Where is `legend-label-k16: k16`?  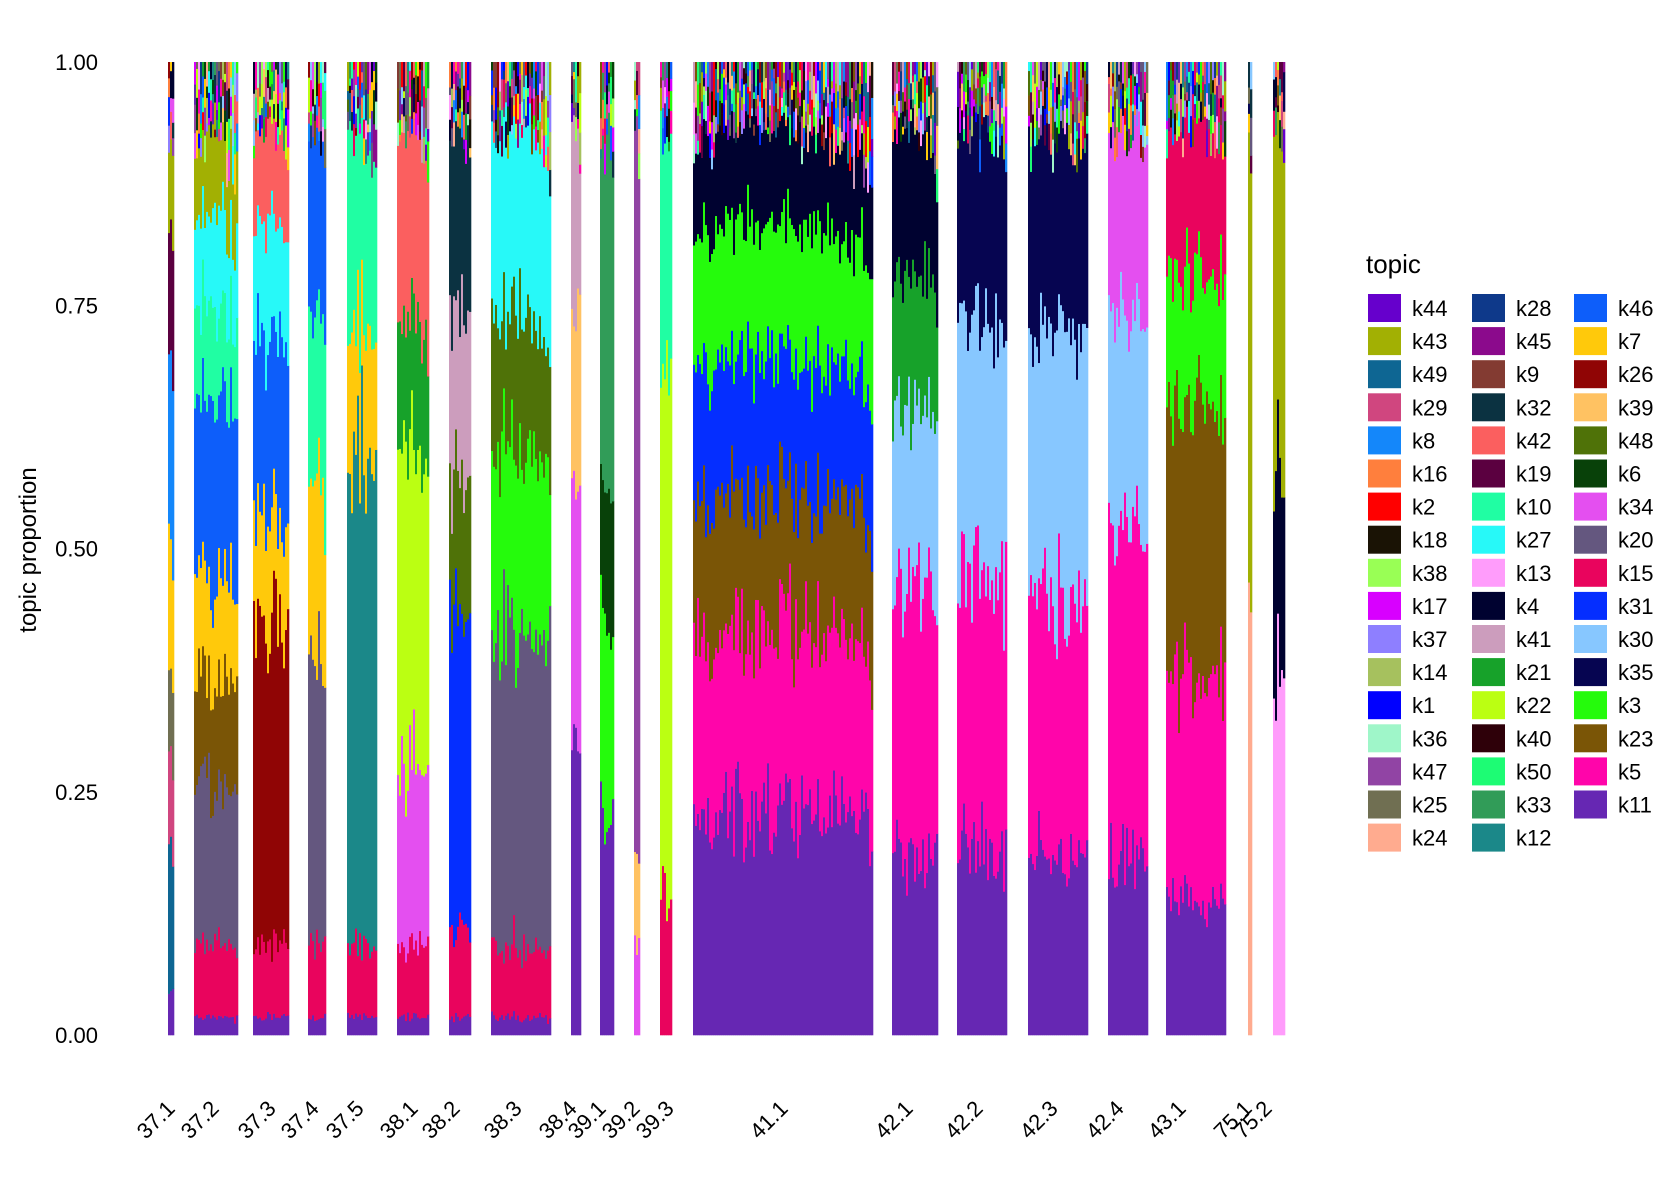
legend-label-k16: k16 is located at coordinates (1429, 474).